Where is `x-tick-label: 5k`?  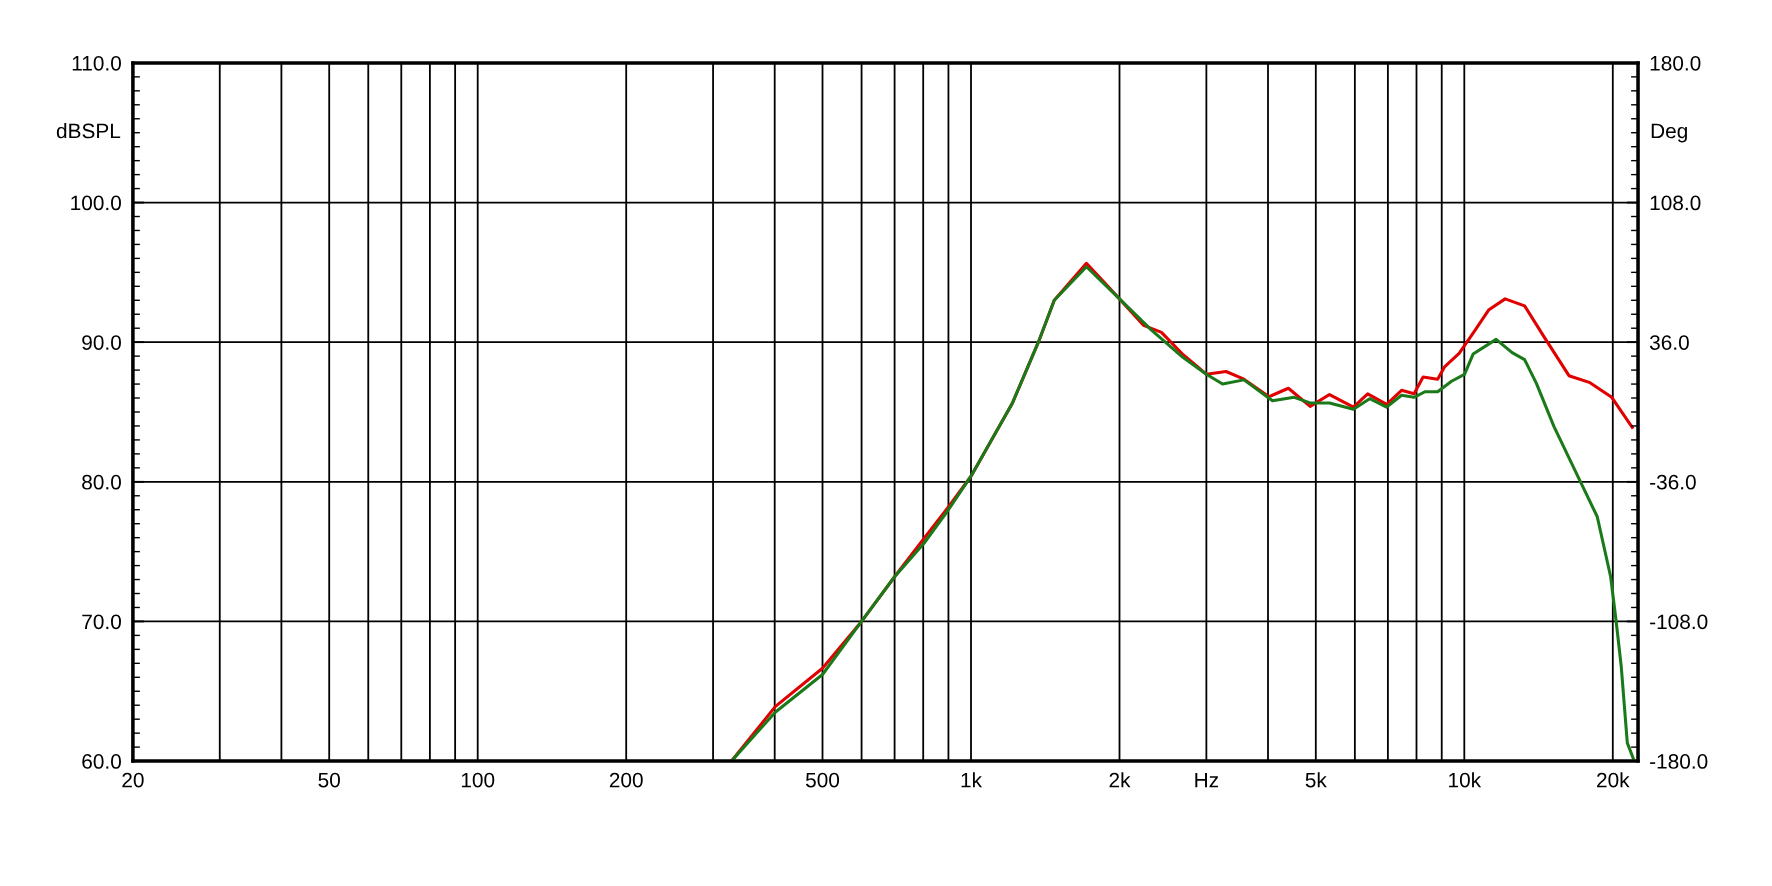
x-tick-label: 5k is located at coordinates (1316, 780).